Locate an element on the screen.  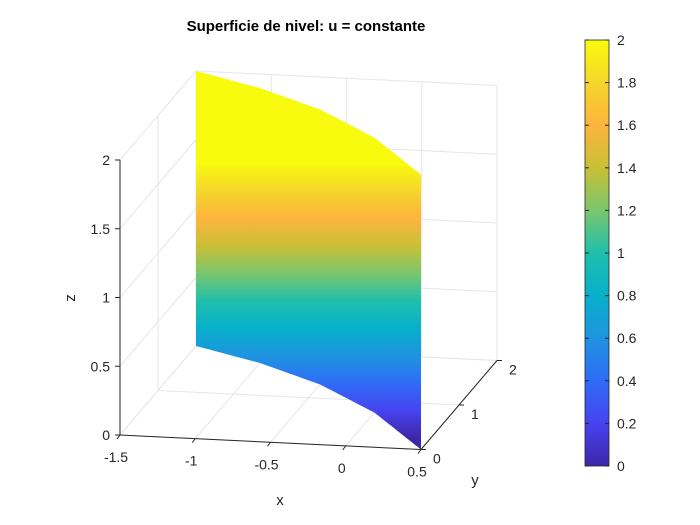
colorbar-tick-label: 0 is located at coordinates (621, 466).